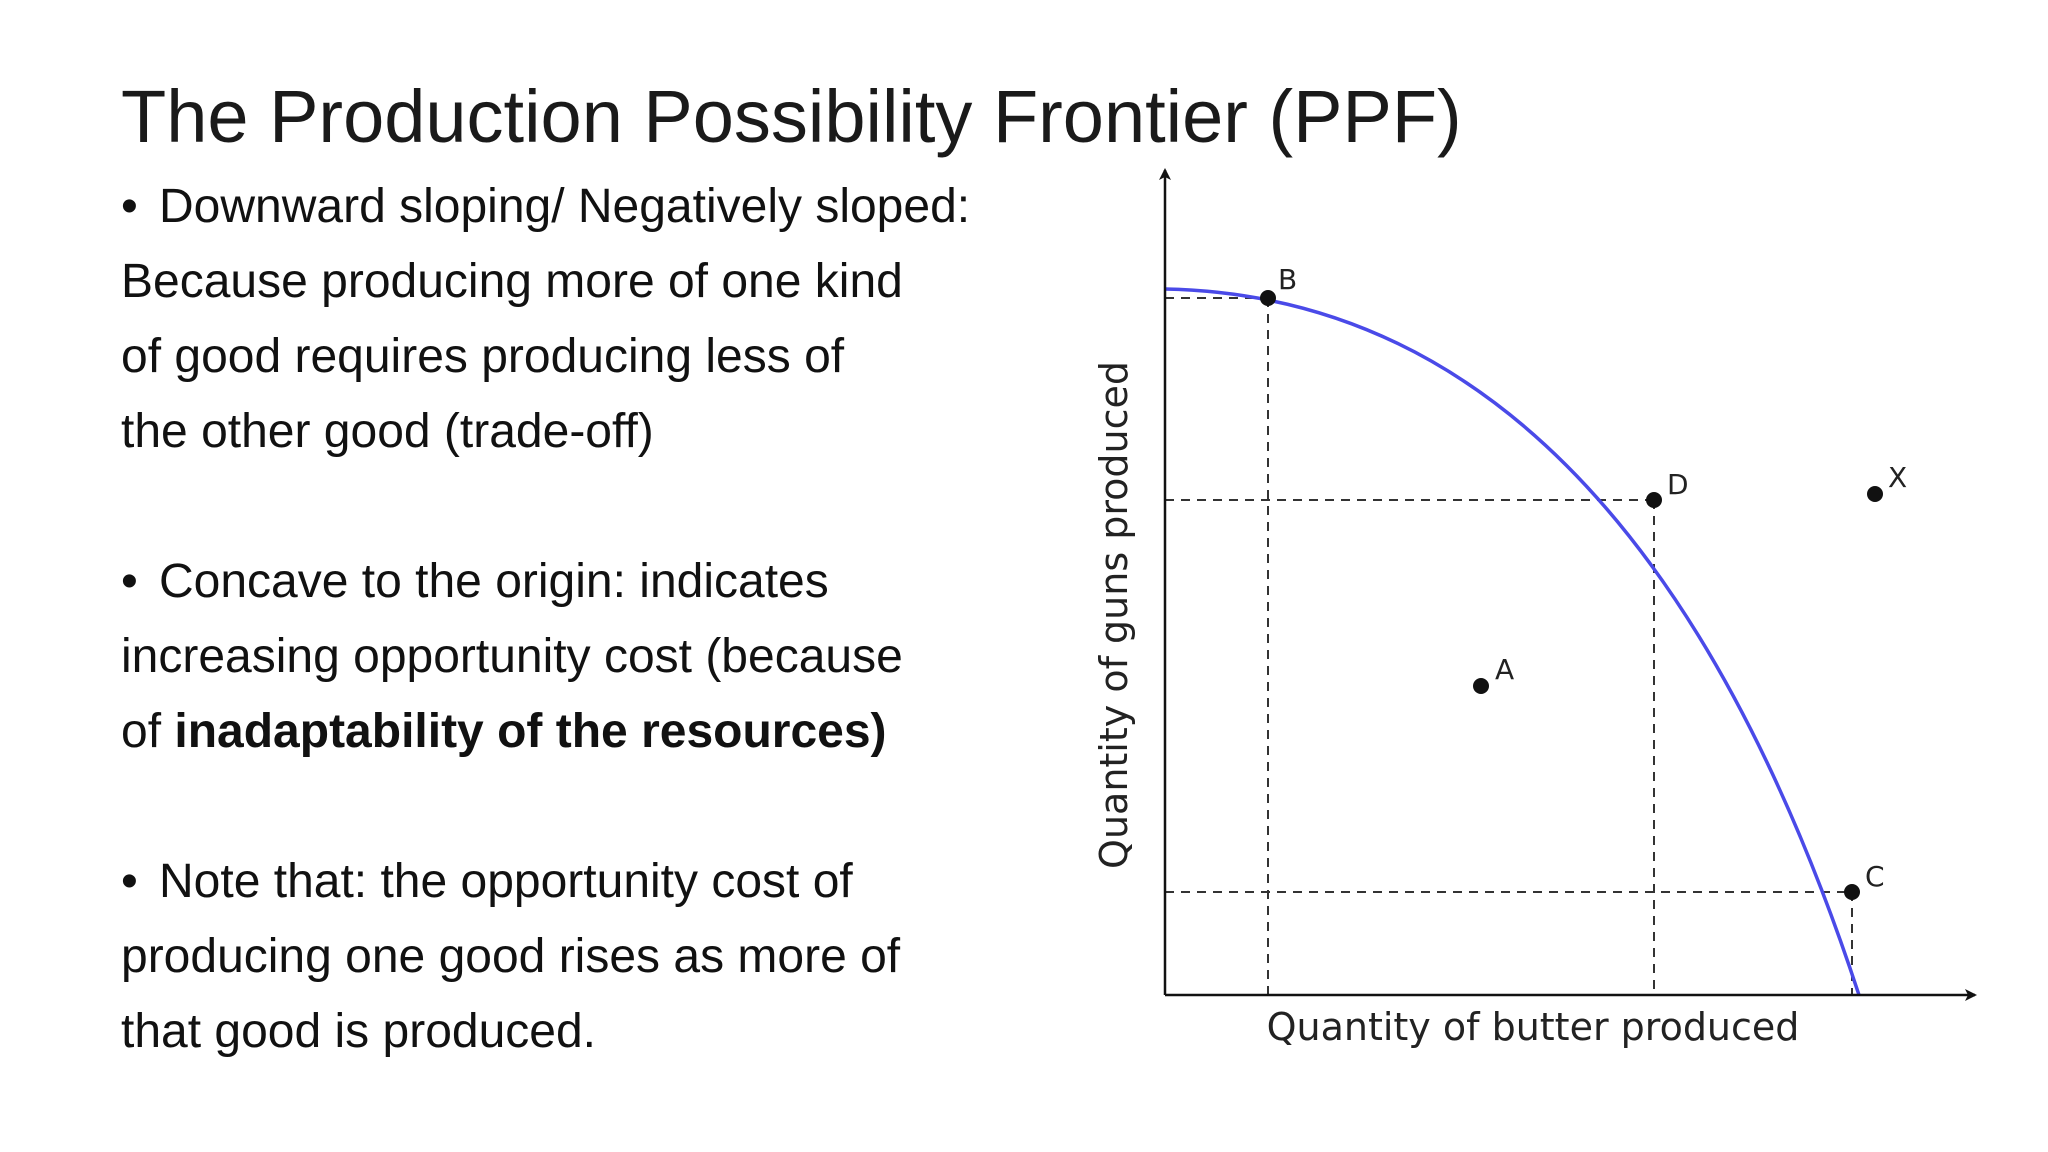 The height and width of the screenshot is (1152, 2048). What do you see at coordinates (1268, 298) in the screenshot?
I see `point-b` at bounding box center [1268, 298].